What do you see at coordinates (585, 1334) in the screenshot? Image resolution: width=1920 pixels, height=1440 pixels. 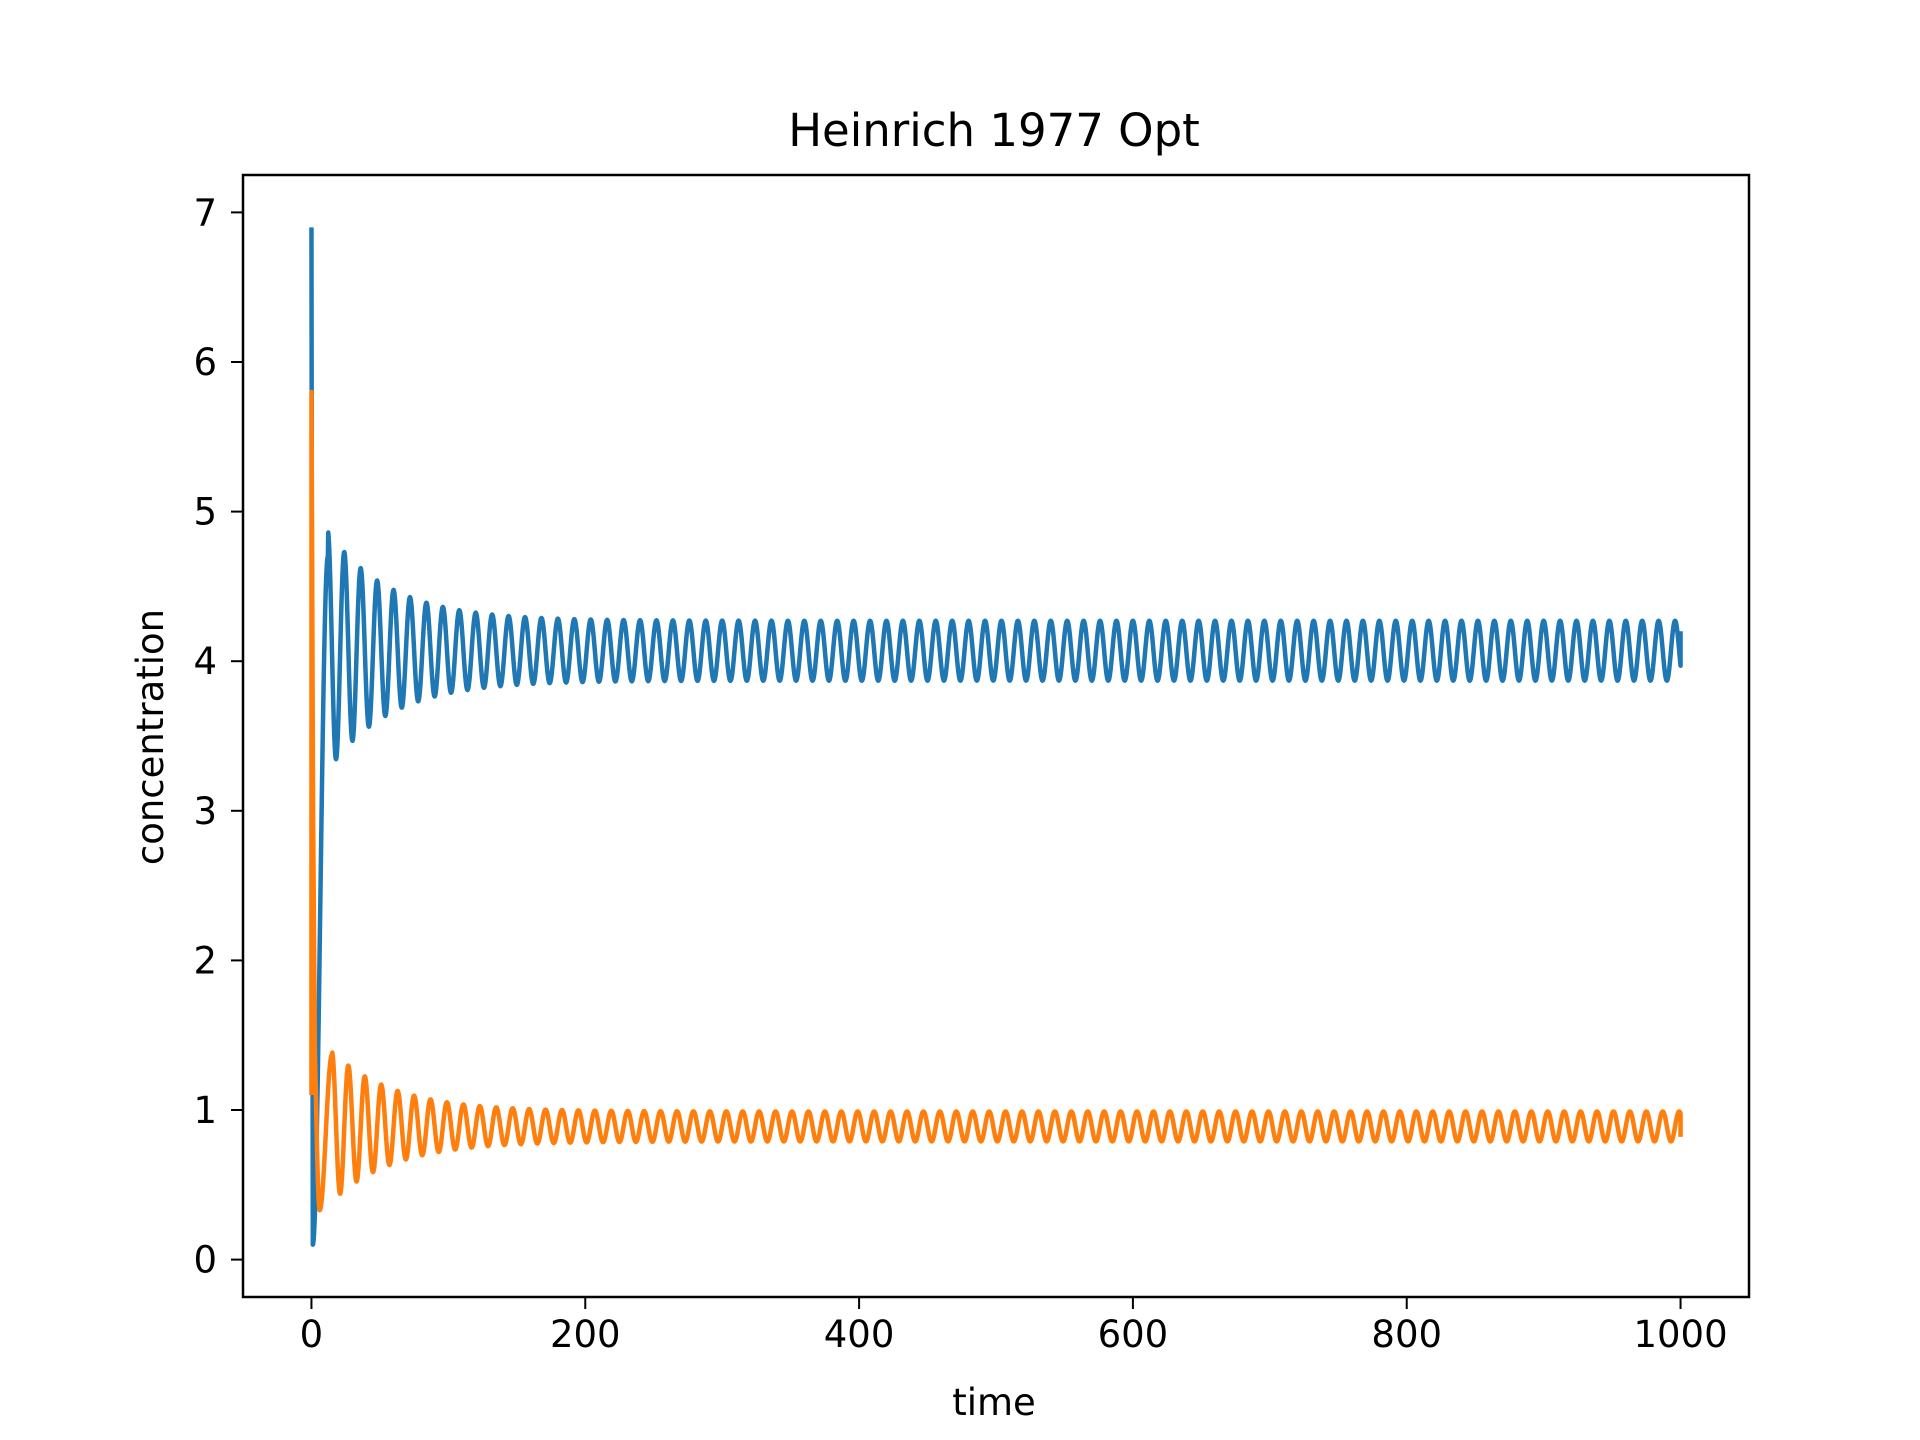 I see `x-tick-label: 200` at bounding box center [585, 1334].